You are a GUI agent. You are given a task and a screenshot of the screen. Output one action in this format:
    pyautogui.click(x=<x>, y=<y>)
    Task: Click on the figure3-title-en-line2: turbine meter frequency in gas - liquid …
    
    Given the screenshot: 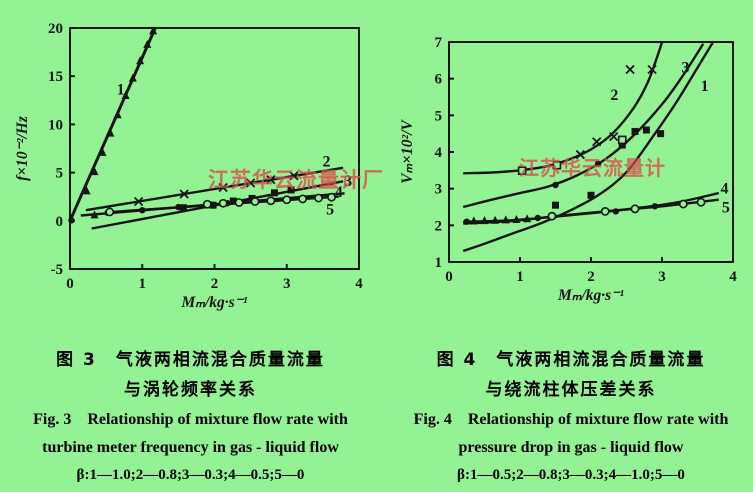 What is the action you would take?
    pyautogui.click(x=190, y=447)
    